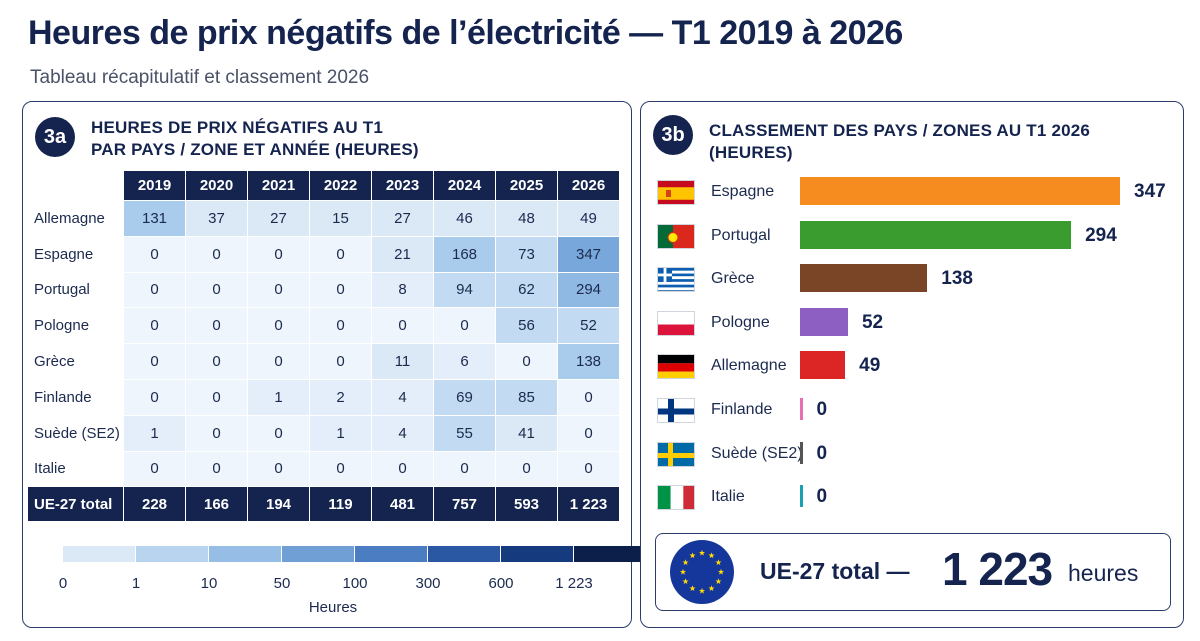  Describe the element at coordinates (997, 569) in the screenshot. I see `eu-total-value: 1 223` at that location.